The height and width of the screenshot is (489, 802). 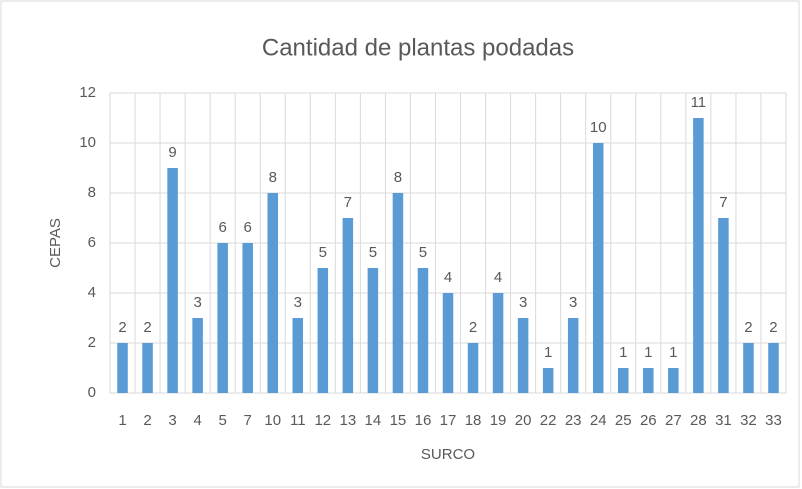 What do you see at coordinates (523, 420) in the screenshot?
I see `x-tick-label: 20` at bounding box center [523, 420].